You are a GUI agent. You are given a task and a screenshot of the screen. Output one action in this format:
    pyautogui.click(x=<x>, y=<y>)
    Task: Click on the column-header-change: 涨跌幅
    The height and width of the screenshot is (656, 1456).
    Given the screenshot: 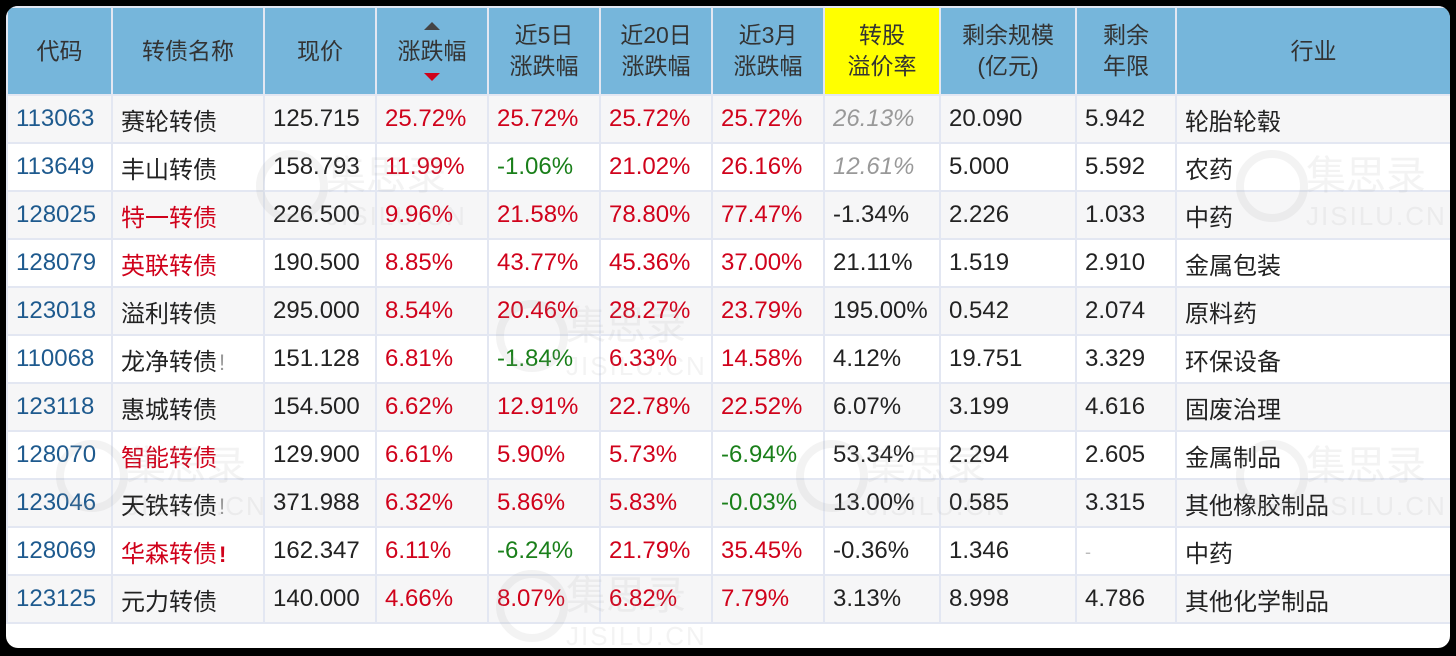 What is the action you would take?
    pyautogui.click(x=432, y=51)
    